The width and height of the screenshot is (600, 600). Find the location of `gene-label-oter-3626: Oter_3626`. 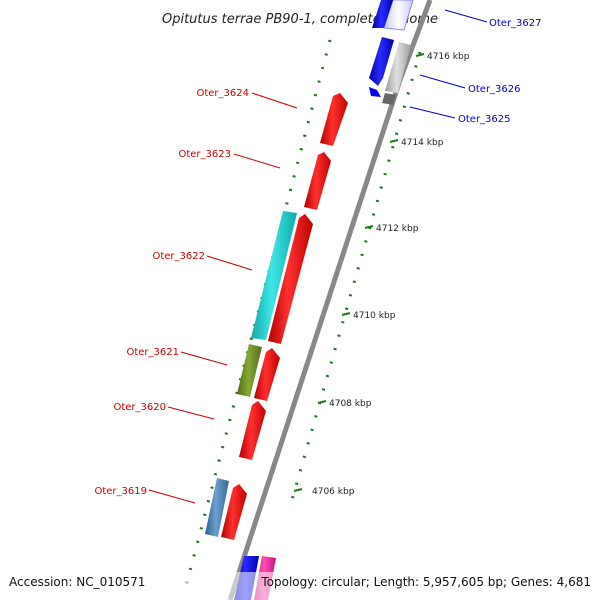

gene-label-oter-3626: Oter_3626 is located at coordinates (494, 89).